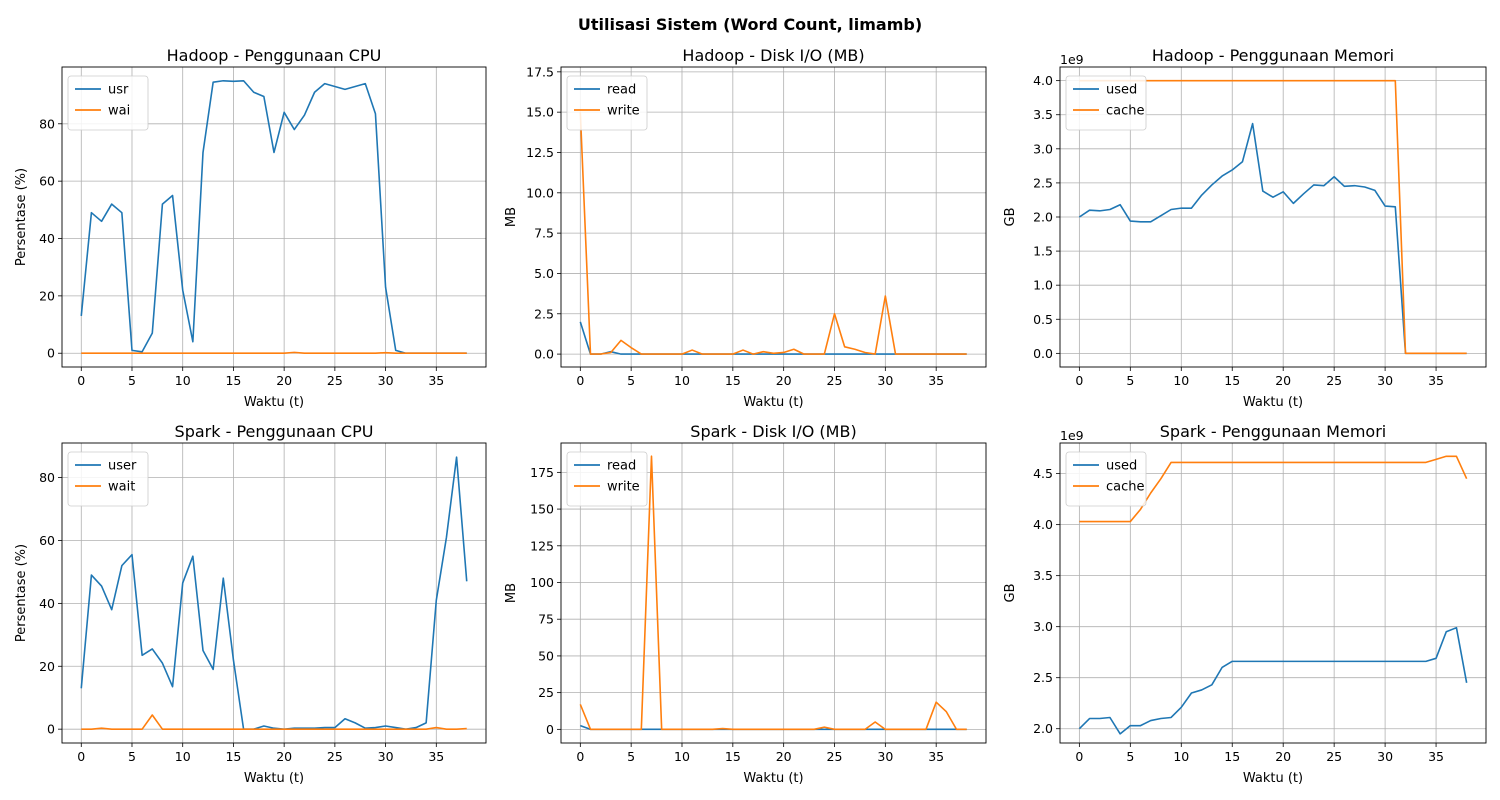 The height and width of the screenshot is (800, 1500). Describe the element at coordinates (542, 509) in the screenshot. I see `y-tick-label: 150` at that location.